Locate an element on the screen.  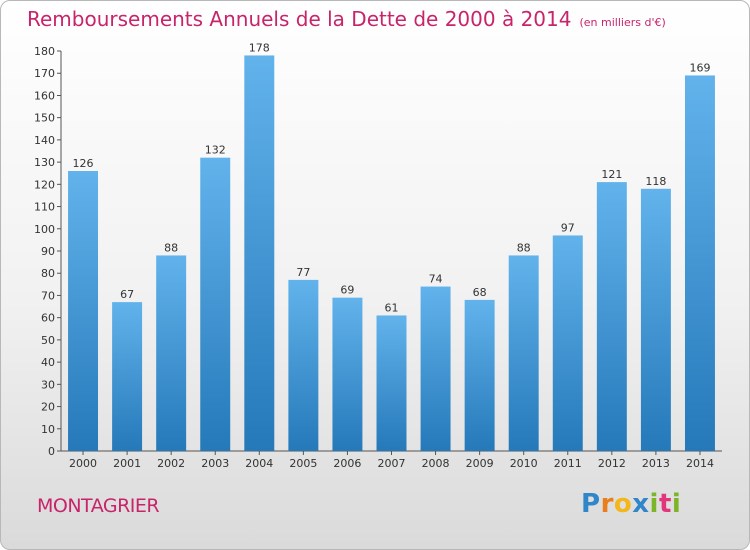
y-tick-label: 140 is located at coordinates (44, 140).